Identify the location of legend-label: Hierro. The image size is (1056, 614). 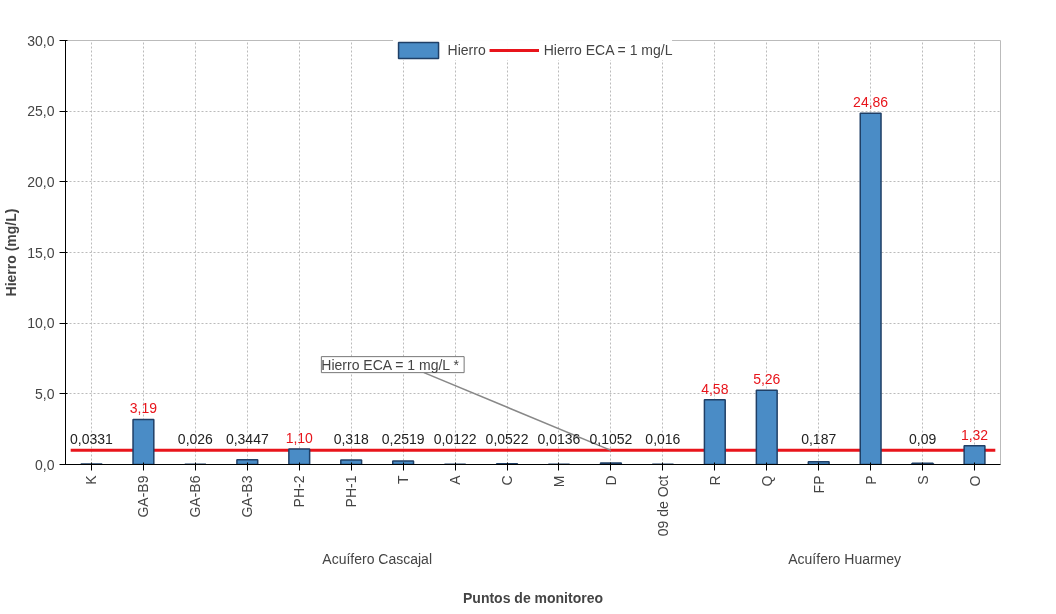
(466, 50).